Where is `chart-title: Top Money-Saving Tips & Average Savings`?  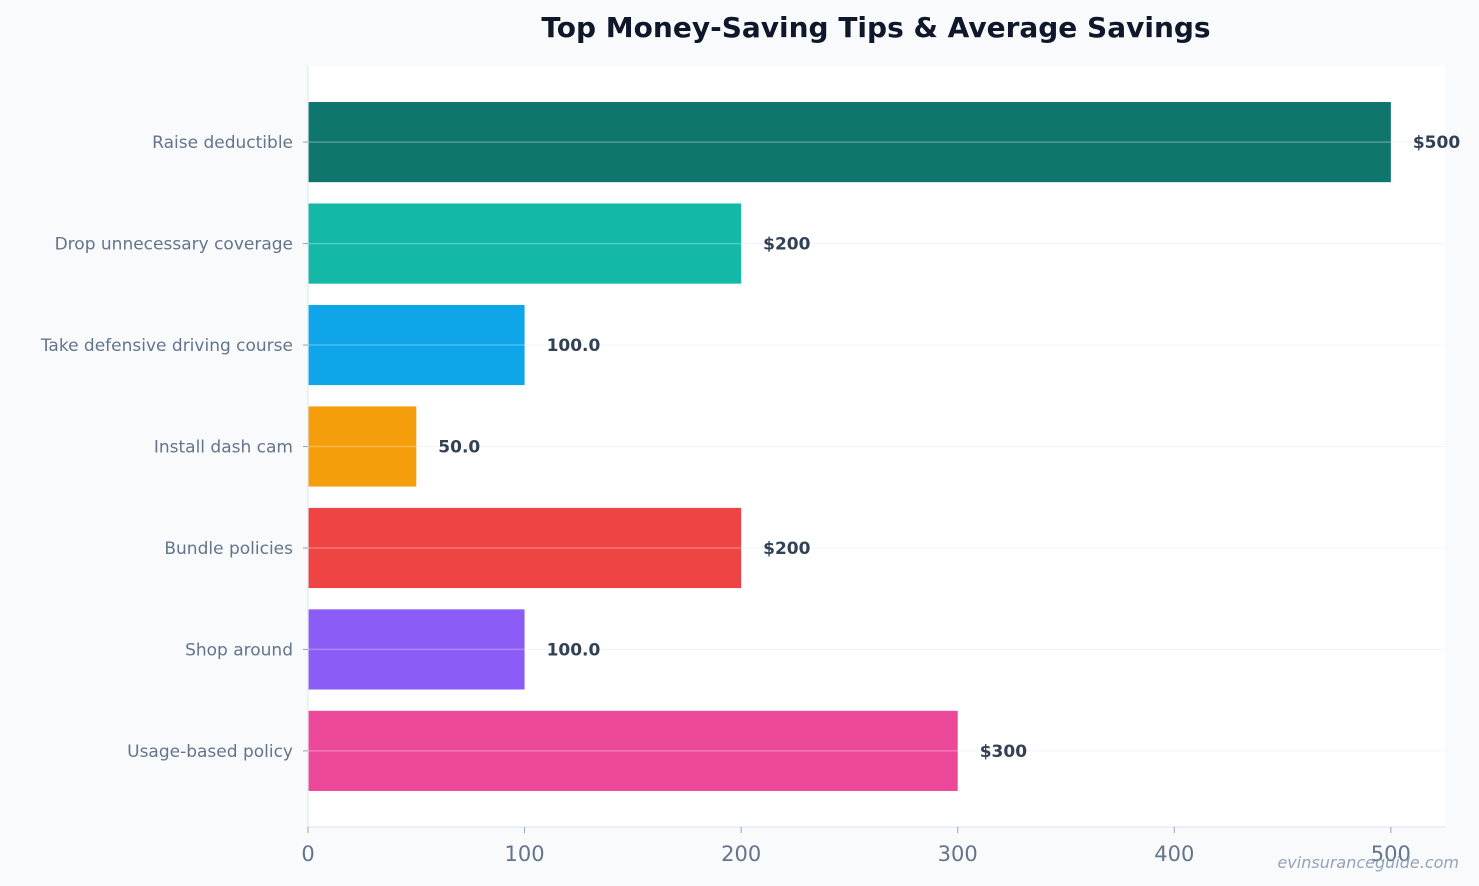
chart-title: Top Money-Saving Tips & Average Savings is located at coordinates (875, 27).